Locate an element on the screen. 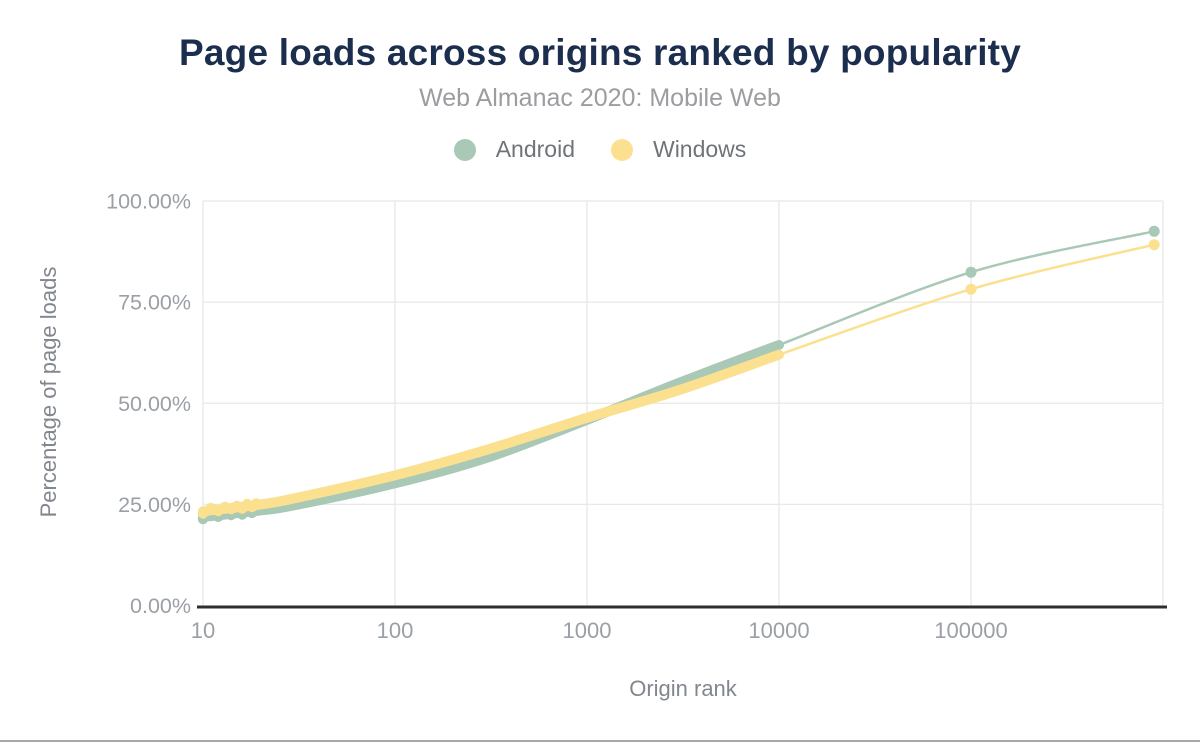 Image resolution: width=1200 pixels, height=742 pixels. x-tick-label: 10 is located at coordinates (203, 630).